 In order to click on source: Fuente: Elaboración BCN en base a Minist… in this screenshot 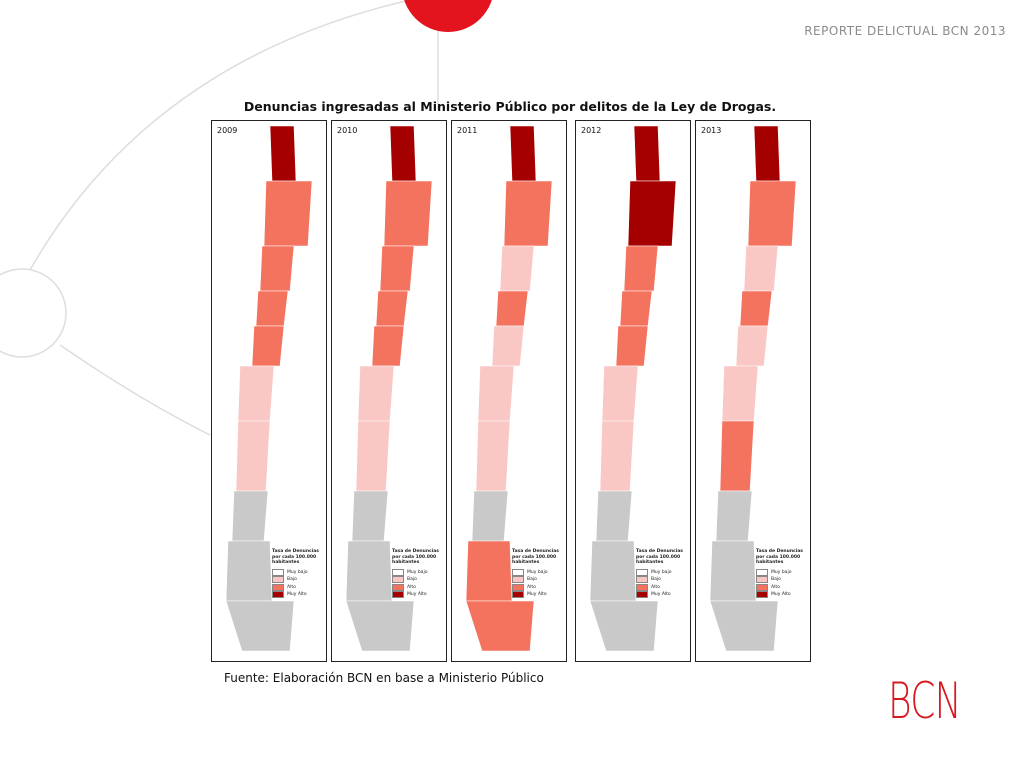, I will do `click(384, 678)`.